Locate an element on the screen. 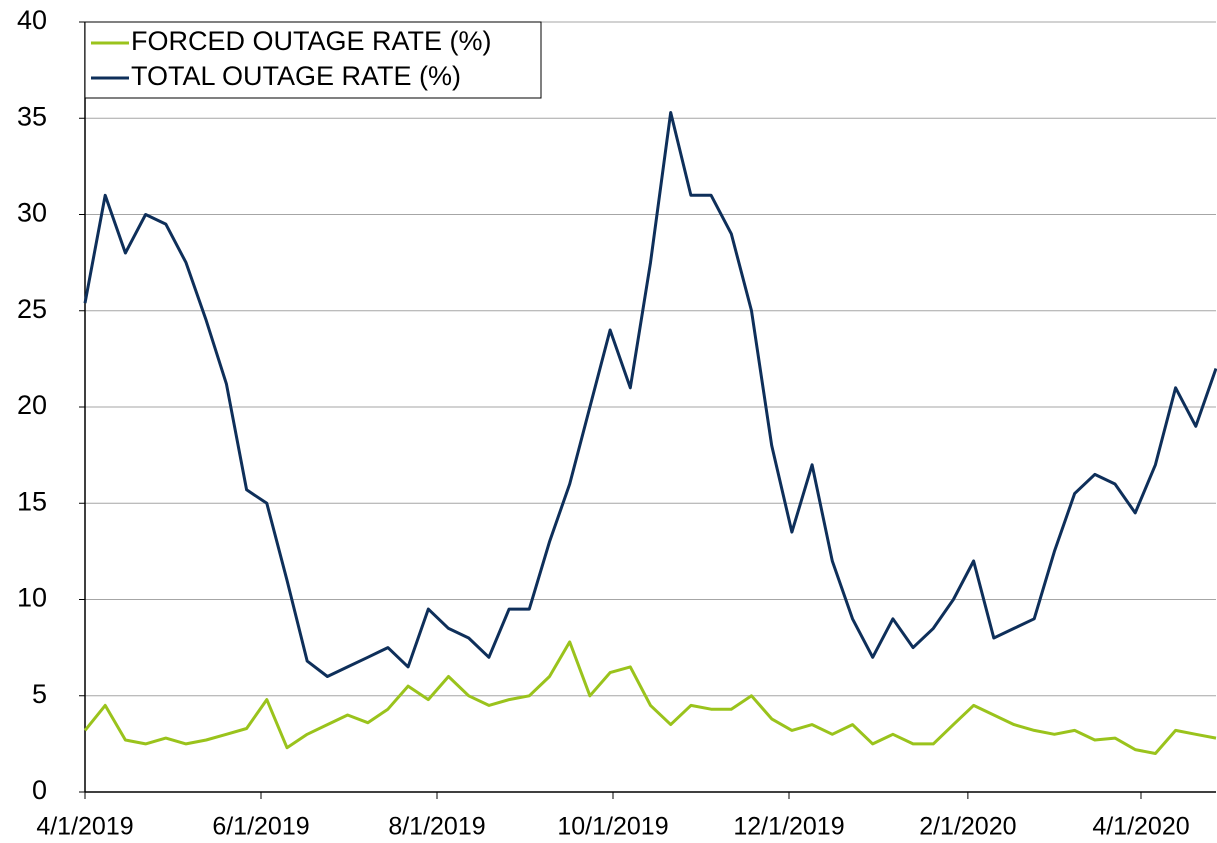  y-tick-label: 25 is located at coordinates (32, 309).